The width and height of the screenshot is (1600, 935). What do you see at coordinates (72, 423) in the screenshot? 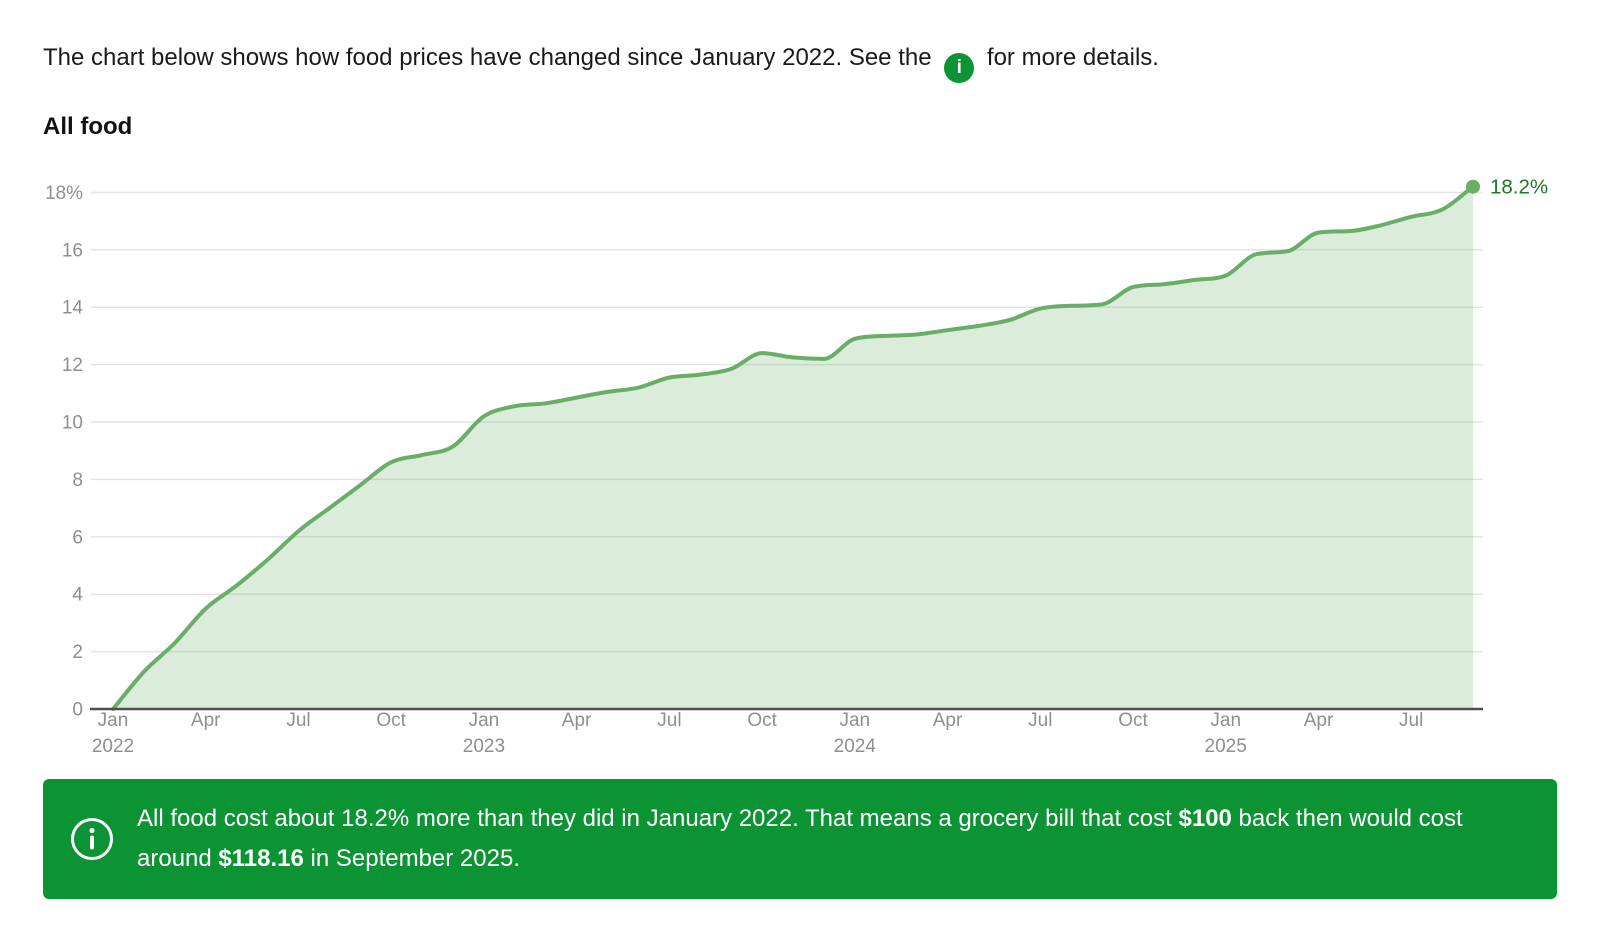
I see `y-tick-label: 10` at bounding box center [72, 423].